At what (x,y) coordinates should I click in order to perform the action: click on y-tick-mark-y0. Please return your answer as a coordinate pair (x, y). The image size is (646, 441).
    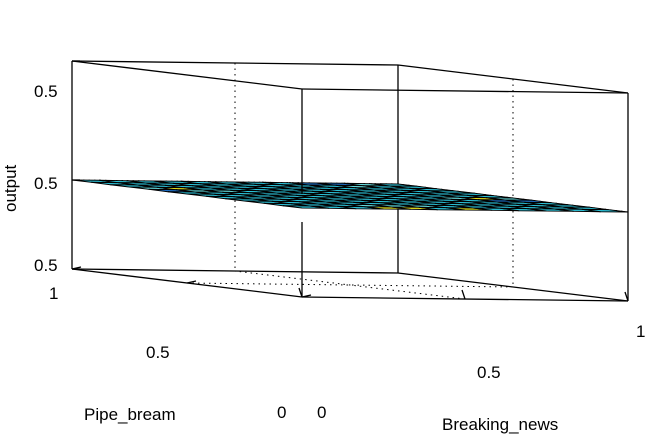
    Looking at the image, I should click on (306, 296).